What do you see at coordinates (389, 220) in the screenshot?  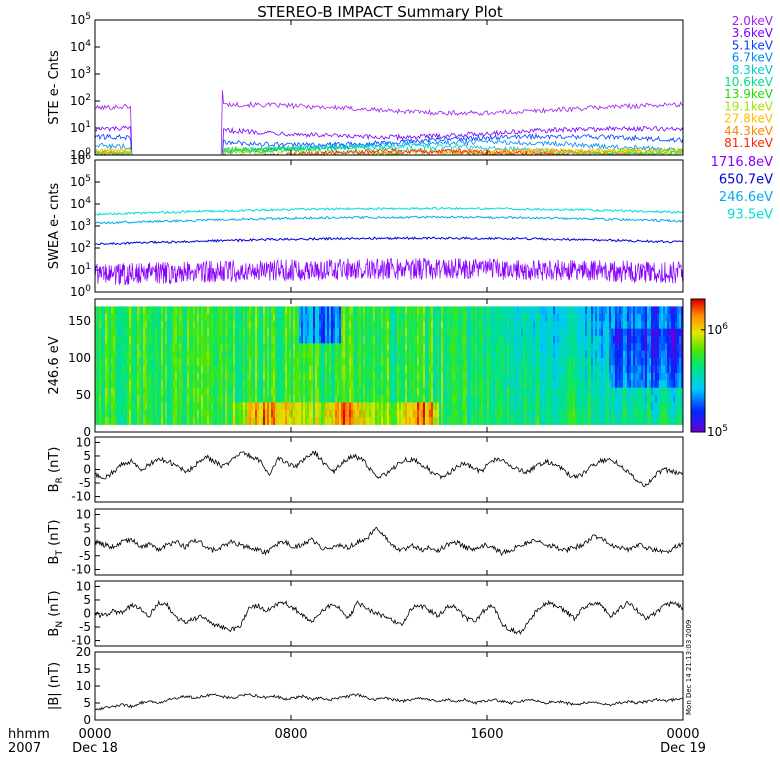 I see `swea-series-line` at bounding box center [389, 220].